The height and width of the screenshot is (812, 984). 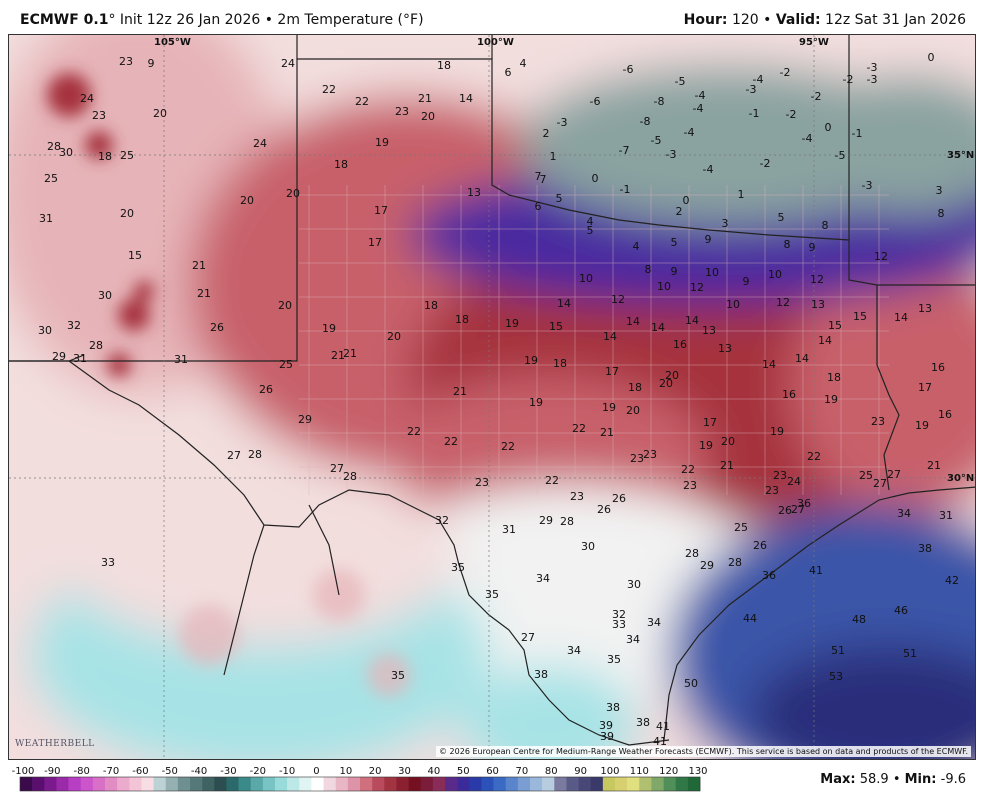 I want to click on temperature-value: 33, so click(x=108, y=562).